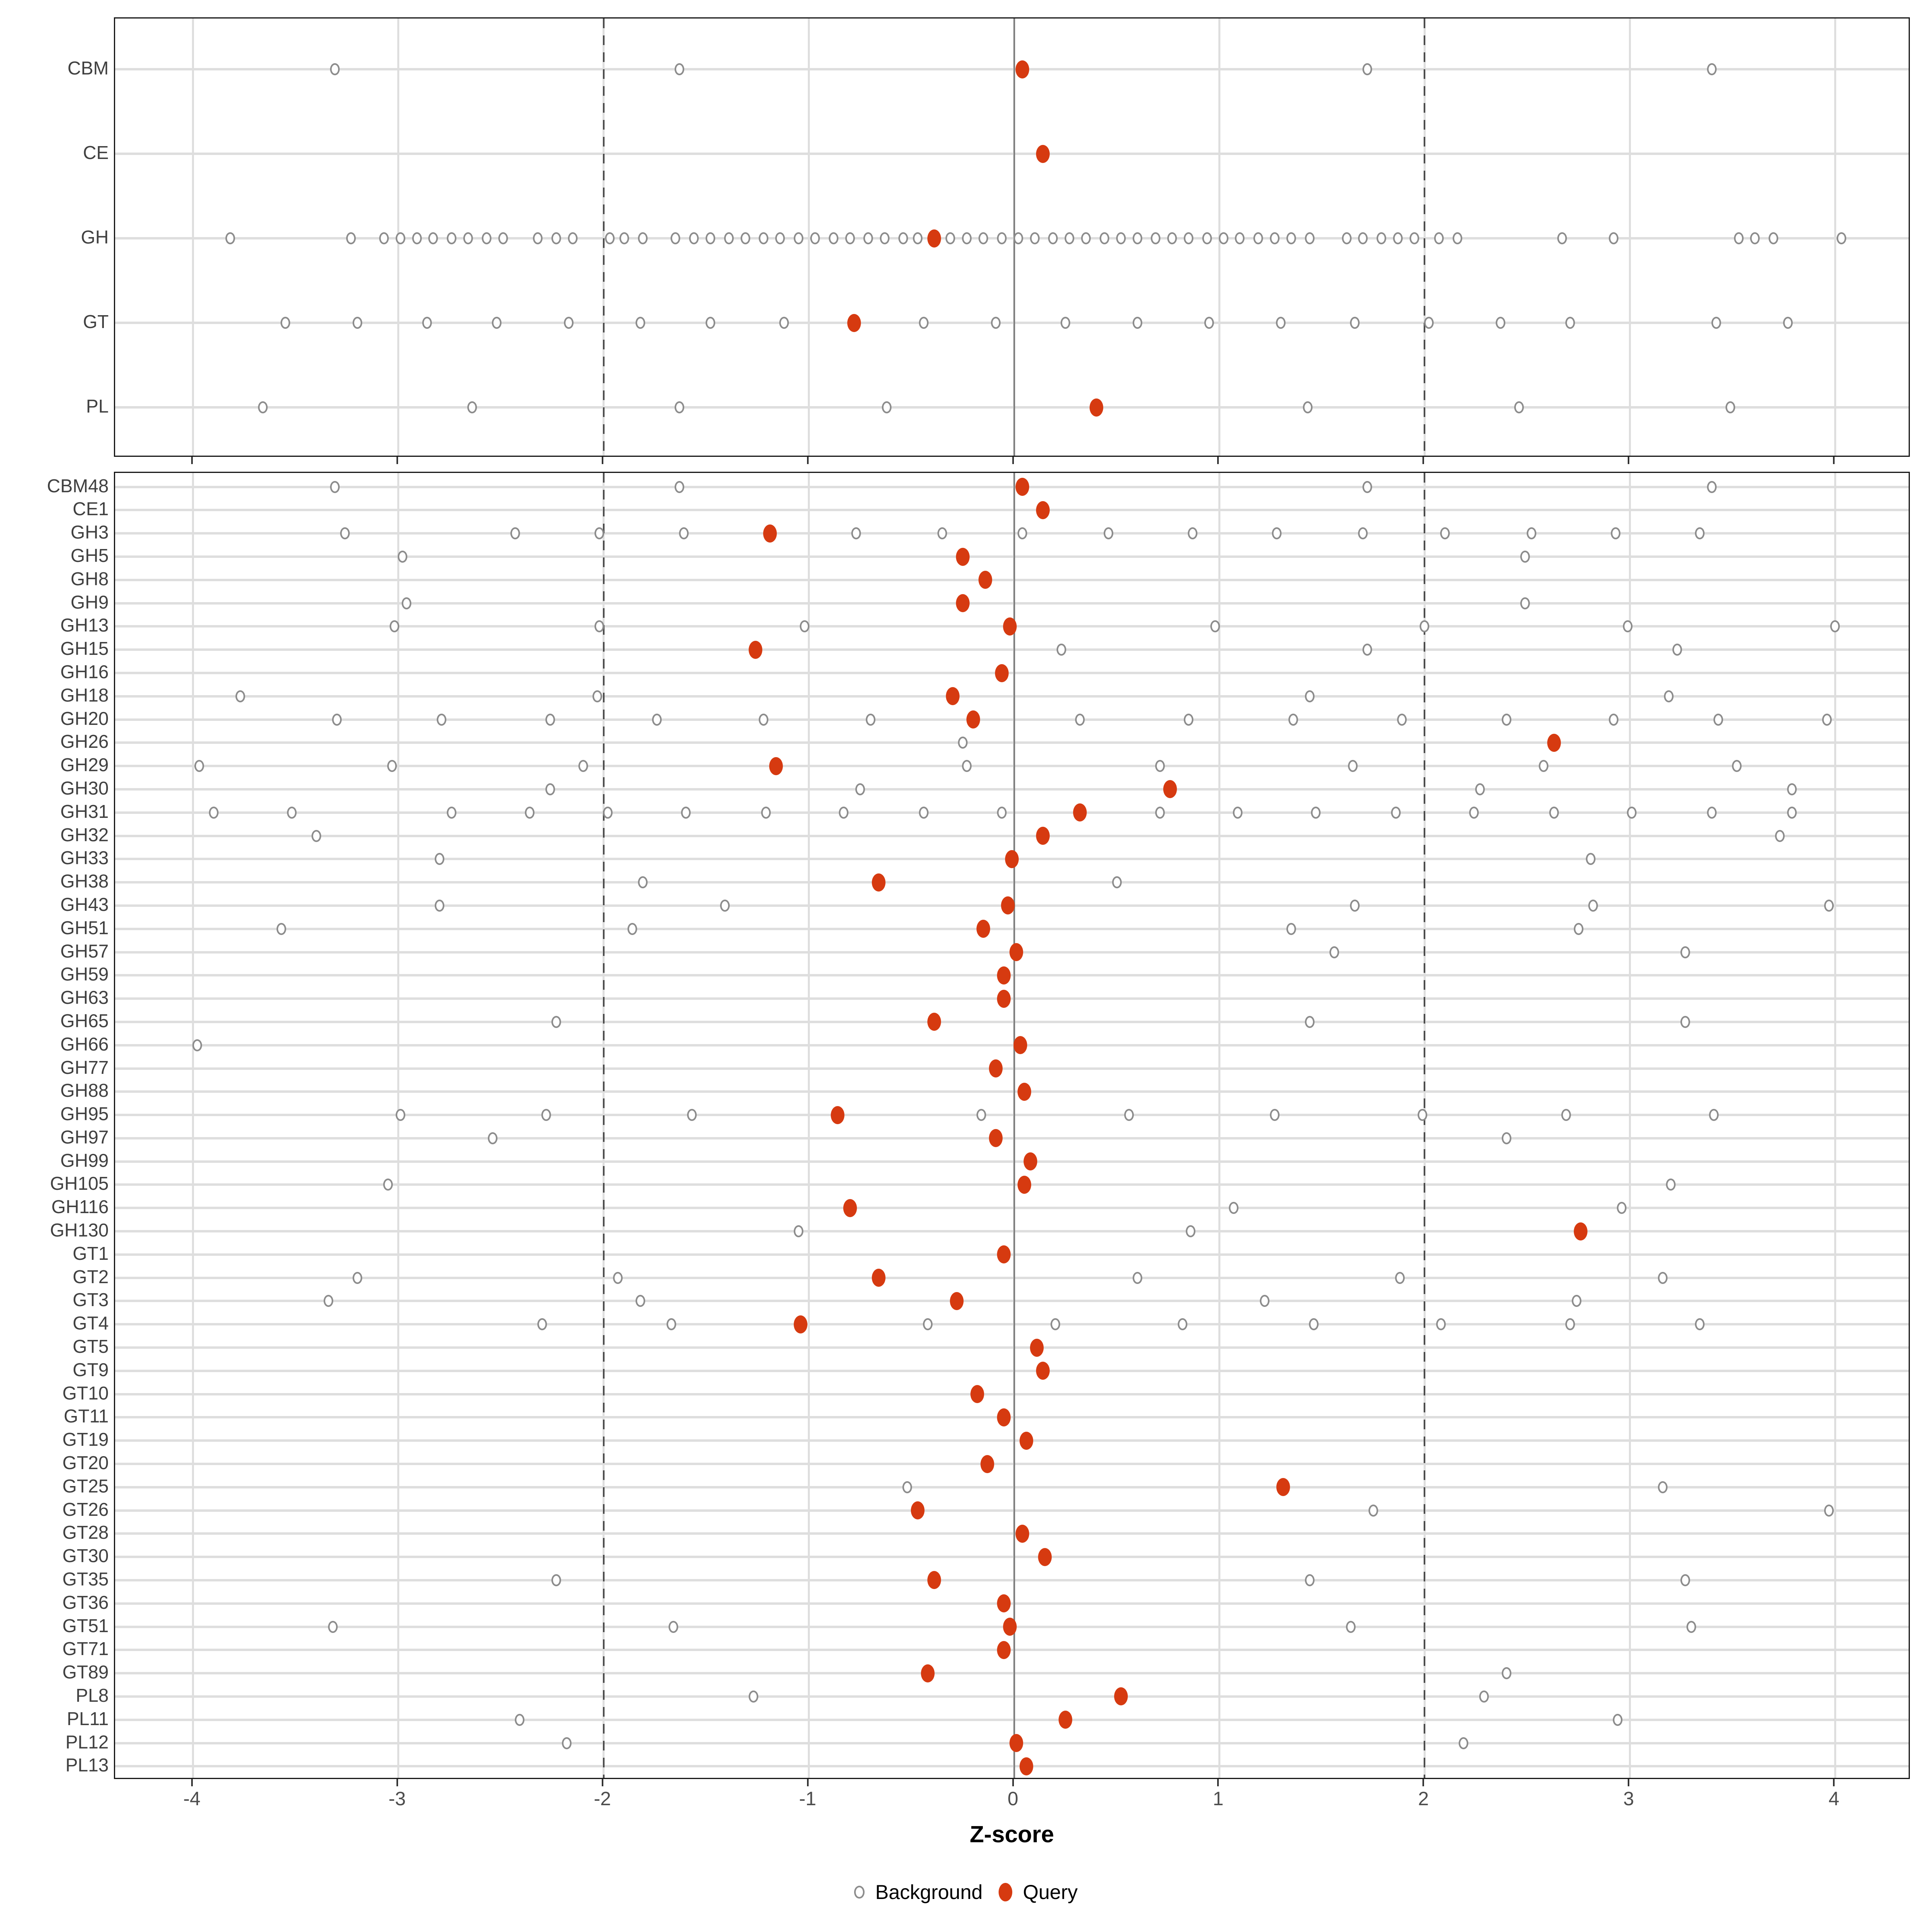 The height and width of the screenshot is (1932, 1932). Describe the element at coordinates (85, 1439) in the screenshot. I see `row-label-GT19: GT19` at that location.